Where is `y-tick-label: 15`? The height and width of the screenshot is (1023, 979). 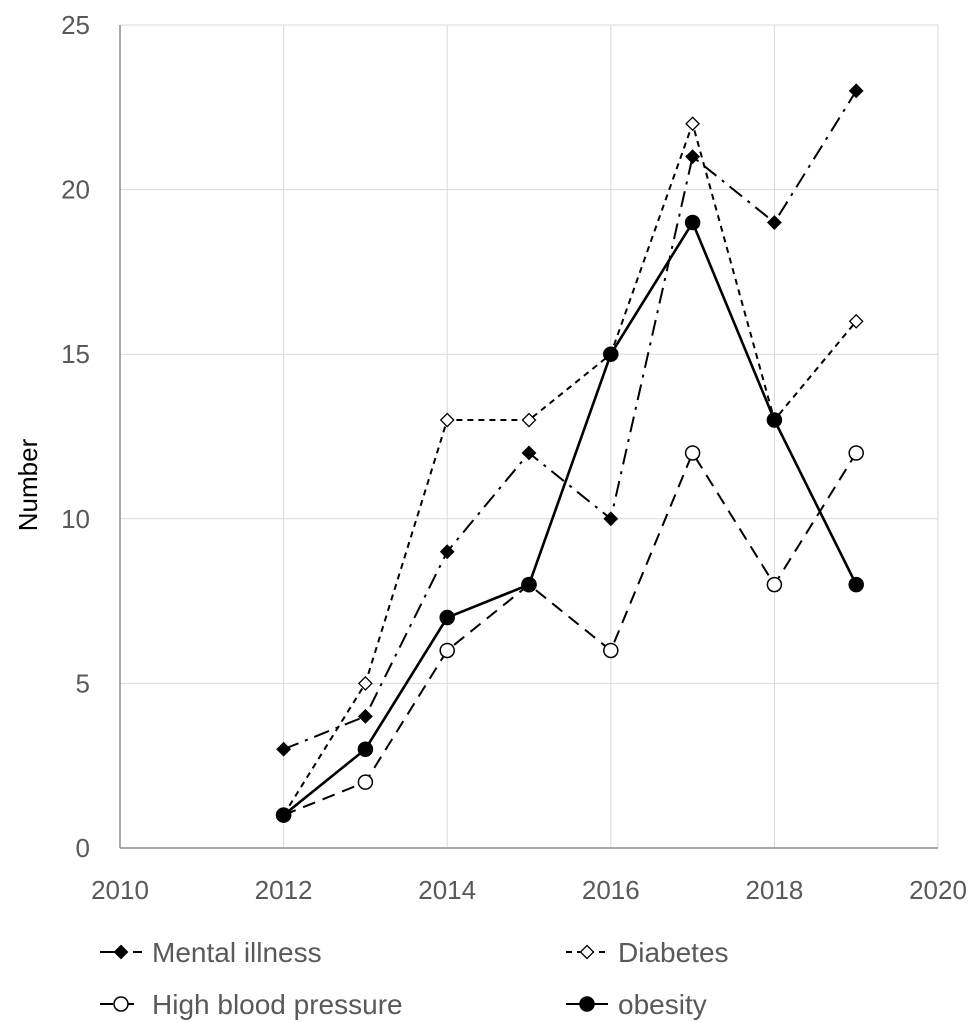
y-tick-label: 15 is located at coordinates (75, 354).